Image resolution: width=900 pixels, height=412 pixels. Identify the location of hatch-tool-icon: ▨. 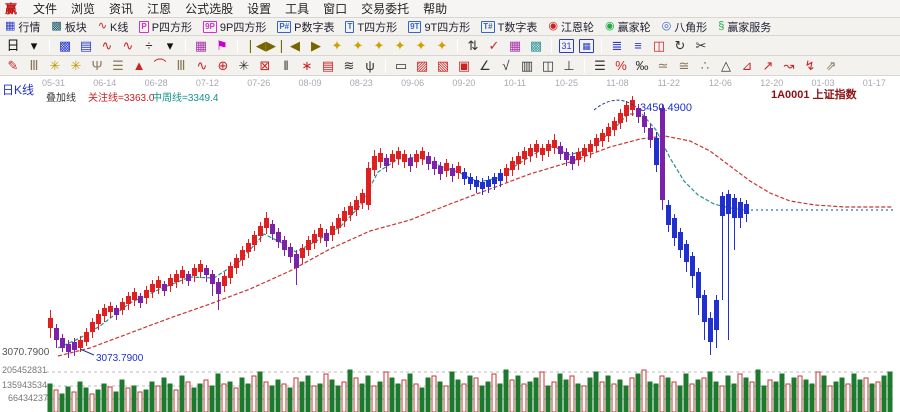
(422, 65).